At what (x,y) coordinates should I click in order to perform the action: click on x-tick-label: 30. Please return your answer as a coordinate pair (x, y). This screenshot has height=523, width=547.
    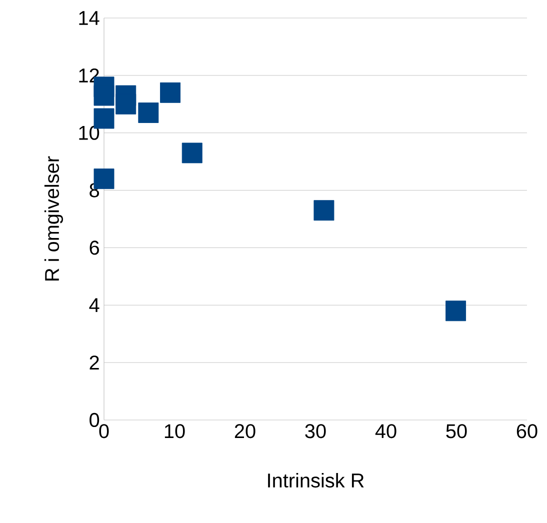
    Looking at the image, I should click on (315, 431).